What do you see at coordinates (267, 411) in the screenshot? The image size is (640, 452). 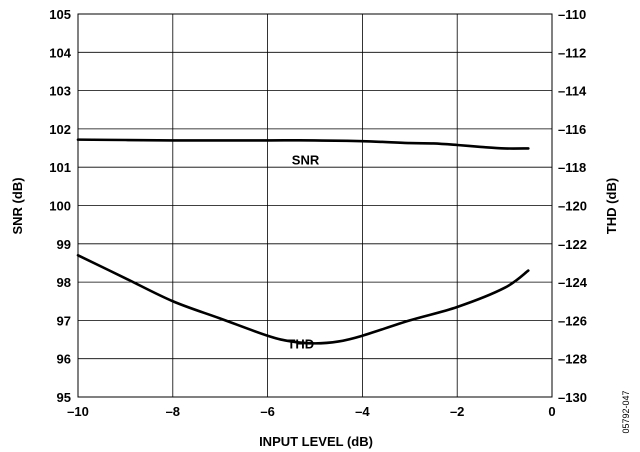 I see `x-tick-label: –6` at bounding box center [267, 411].